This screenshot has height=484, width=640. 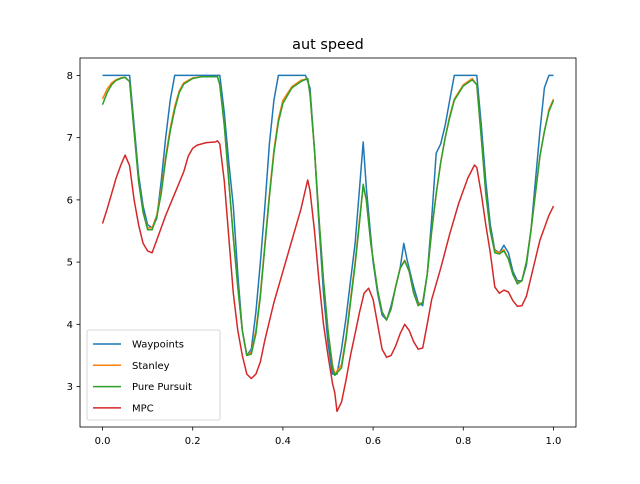 I want to click on legend-label: Pure Pursuit, so click(x=162, y=387).